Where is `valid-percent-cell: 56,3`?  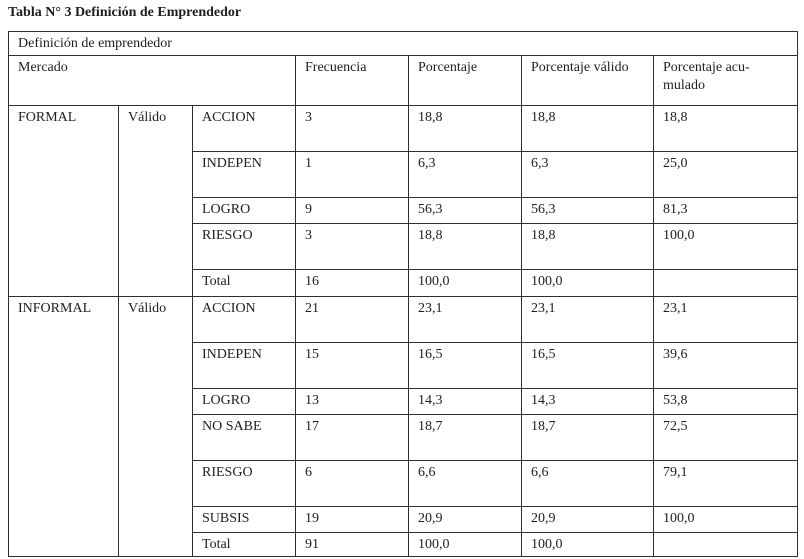
valid-percent-cell: 56,3 is located at coordinates (587, 210).